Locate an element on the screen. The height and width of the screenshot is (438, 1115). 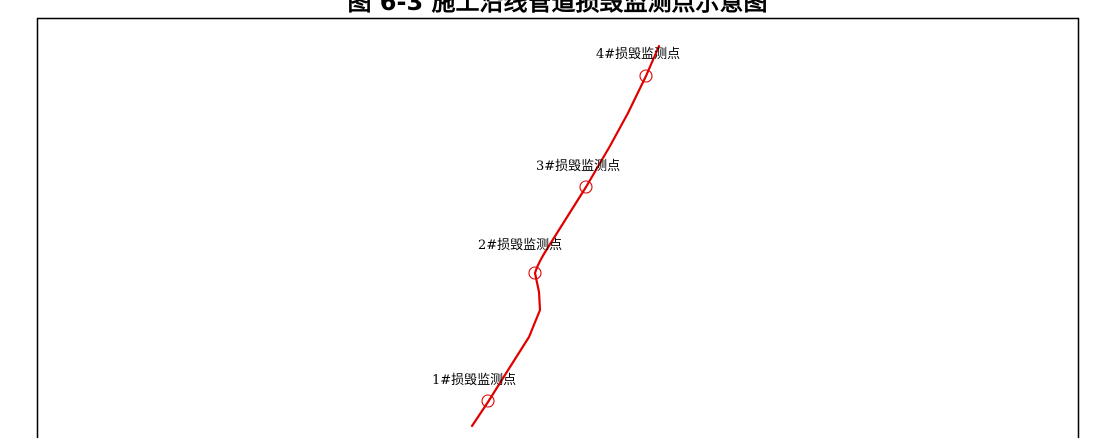
monitor-point-3: 3#损毁监测点 is located at coordinates (578, 176).